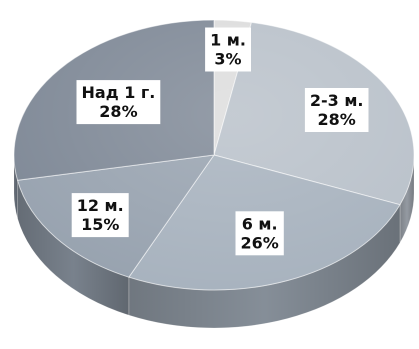  I want to click on data-label-category: 6 м., so click(260, 223).